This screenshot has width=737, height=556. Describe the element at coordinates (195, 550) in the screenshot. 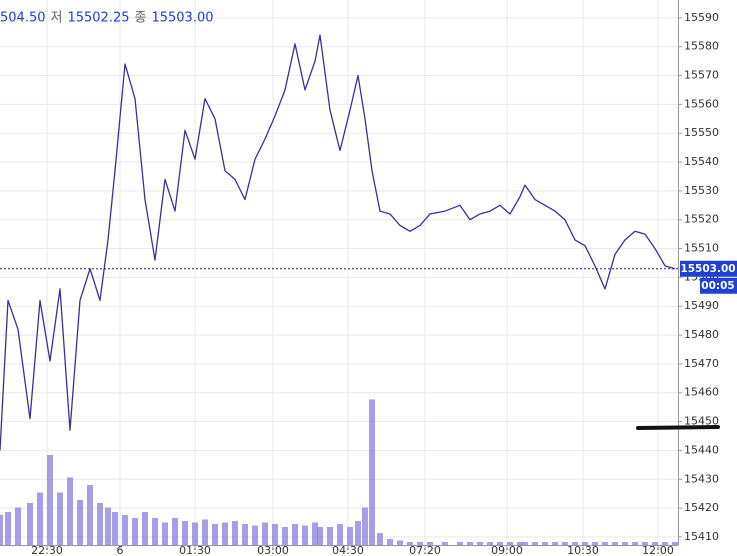

I see `x-tick-label: 01:30` at that location.